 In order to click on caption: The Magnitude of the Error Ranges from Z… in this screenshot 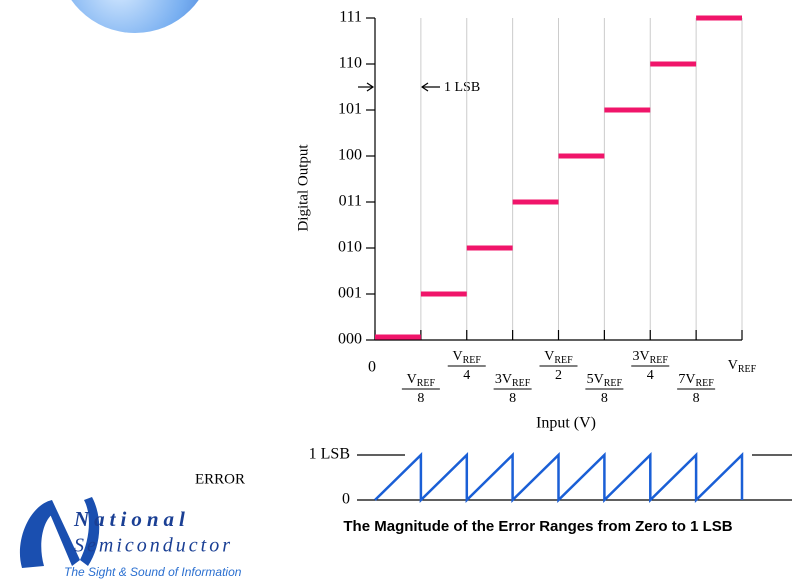, I will do `click(537, 526)`.